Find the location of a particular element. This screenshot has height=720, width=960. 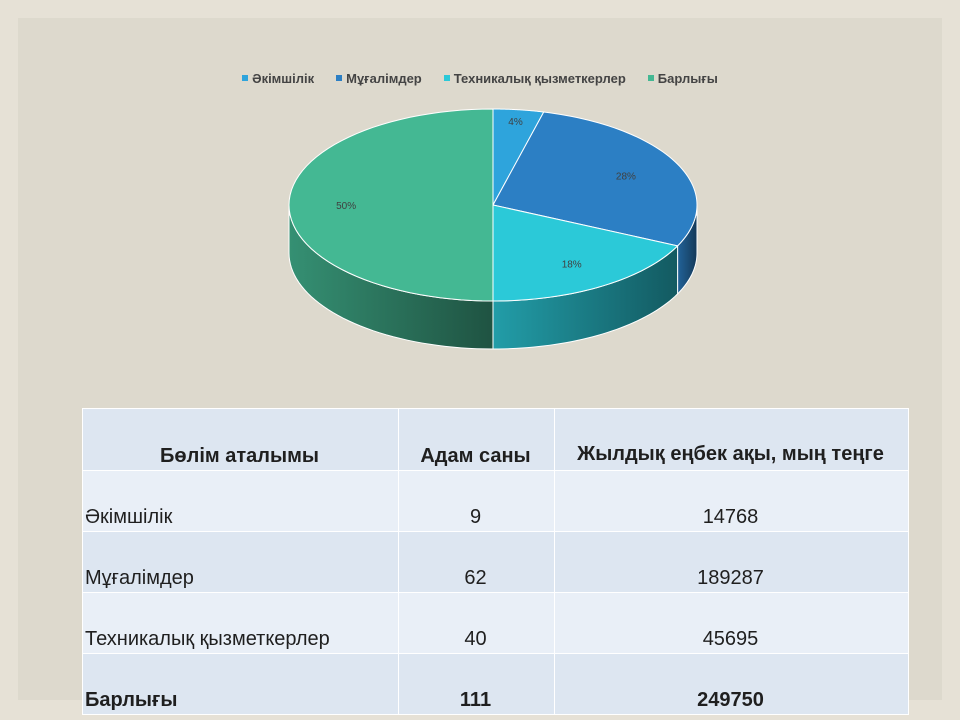

cell-annual-salary: 189287 is located at coordinates (731, 562).